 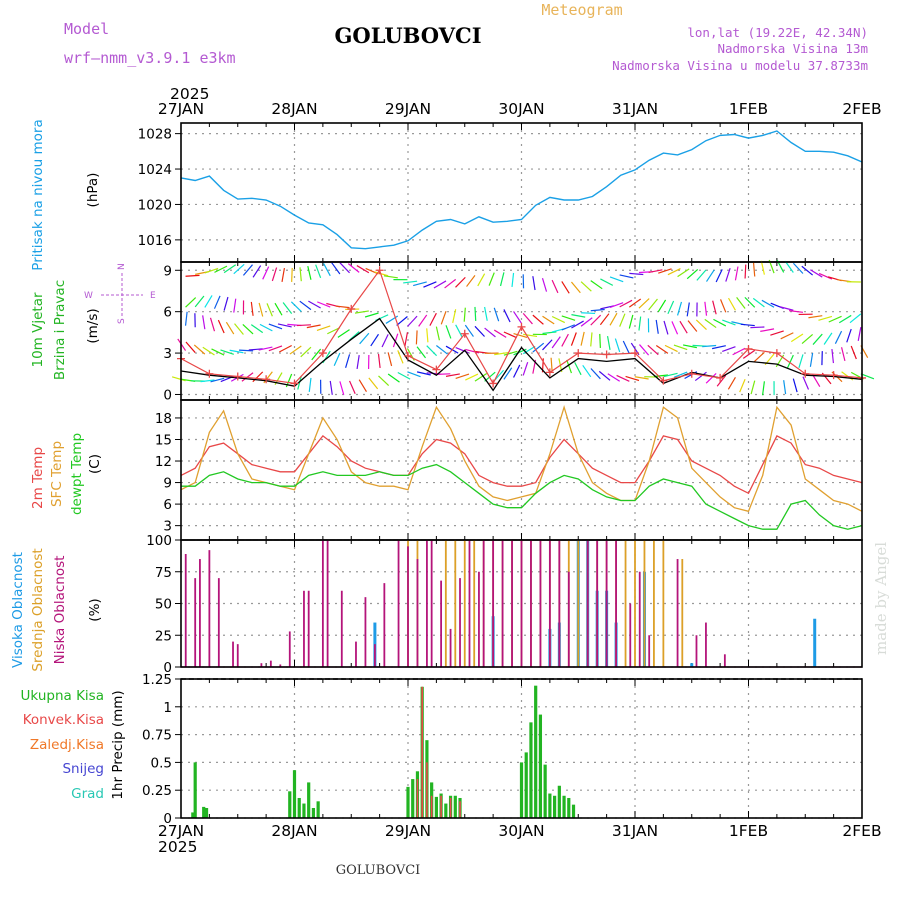 What do you see at coordinates (792, 48) in the screenshot?
I see `elevation-label: Nadmorska Visina 13m` at bounding box center [792, 48].